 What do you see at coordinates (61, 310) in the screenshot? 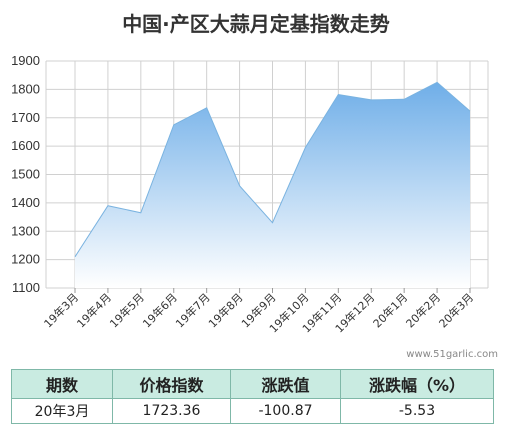
I see `x-tick-label: 19年3月` at bounding box center [61, 310].